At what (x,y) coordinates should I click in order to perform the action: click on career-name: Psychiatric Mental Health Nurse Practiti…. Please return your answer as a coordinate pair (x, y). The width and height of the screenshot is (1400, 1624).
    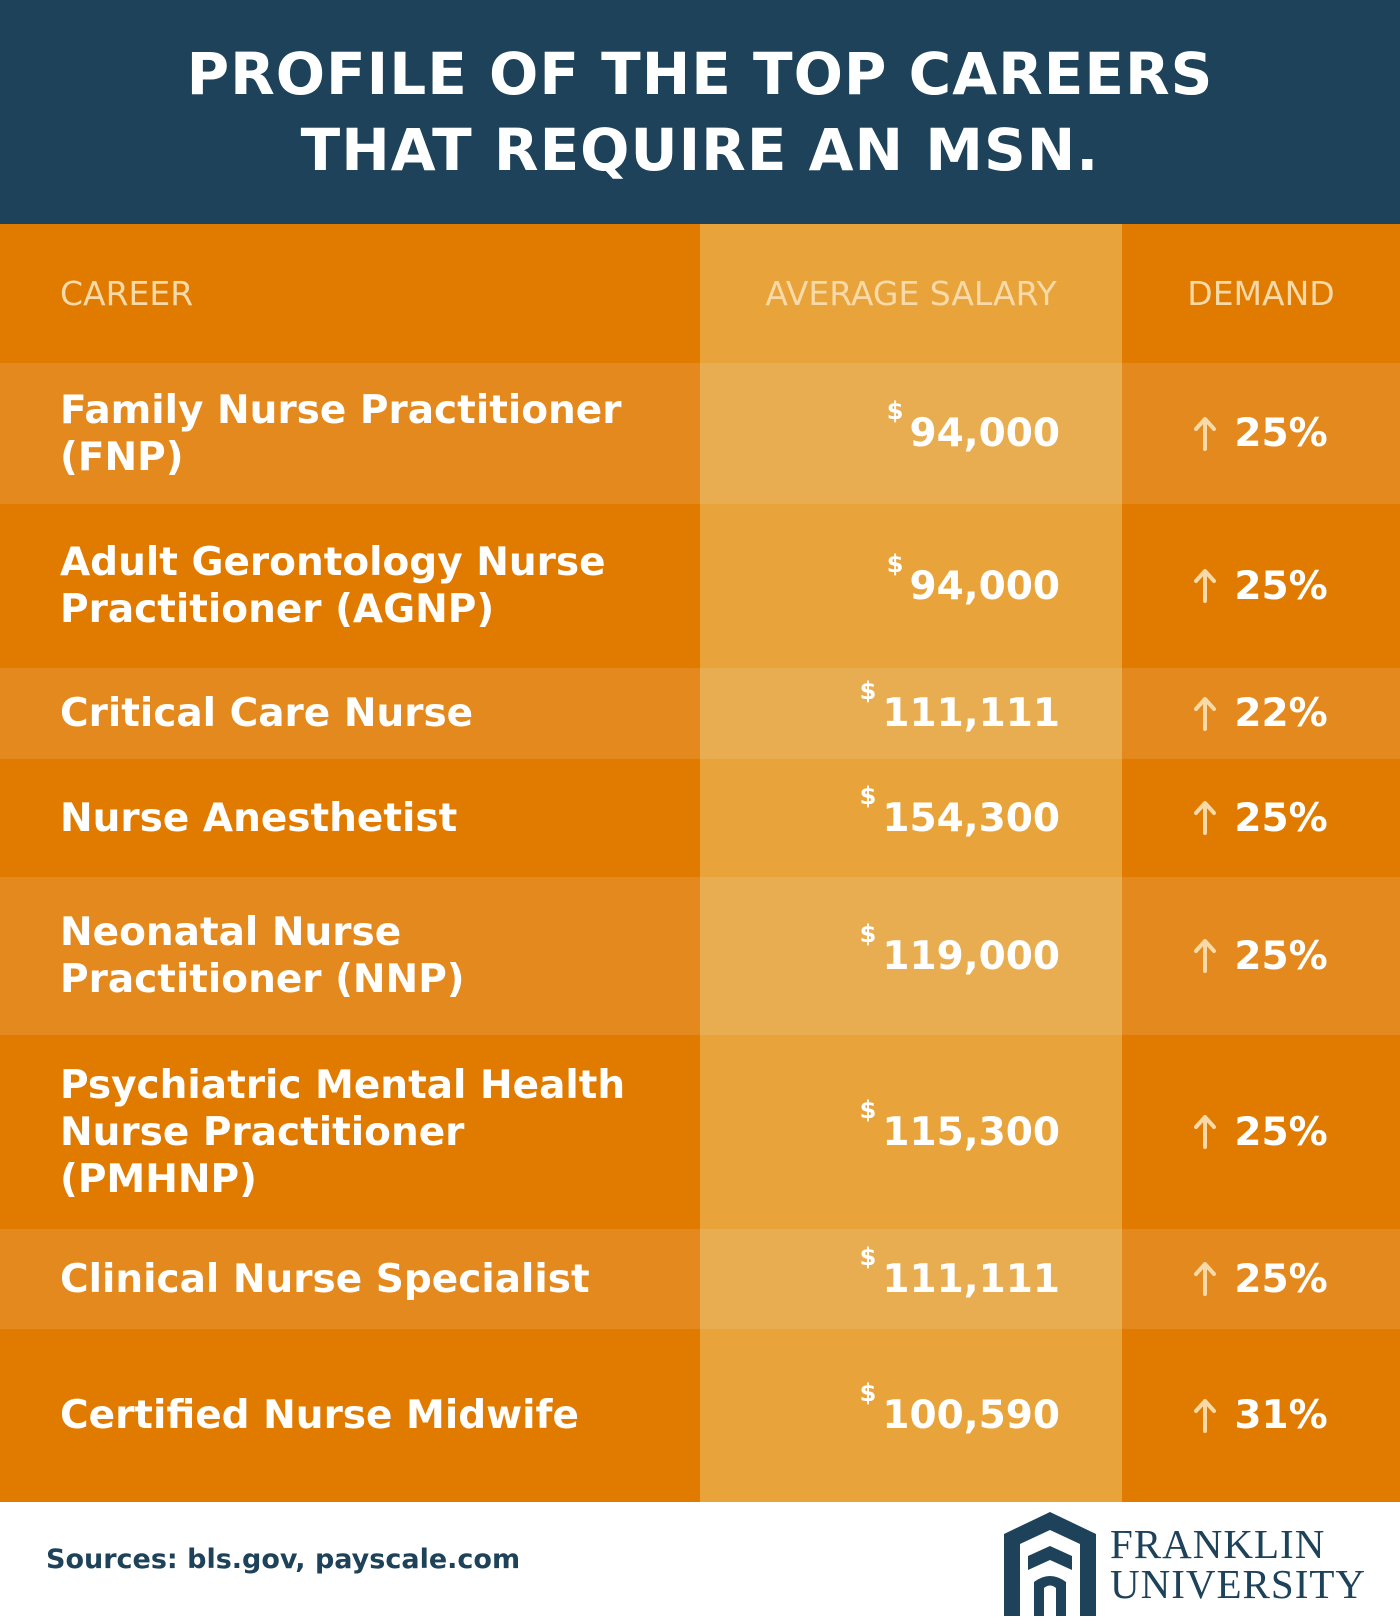
    Looking at the image, I should click on (343, 1132).